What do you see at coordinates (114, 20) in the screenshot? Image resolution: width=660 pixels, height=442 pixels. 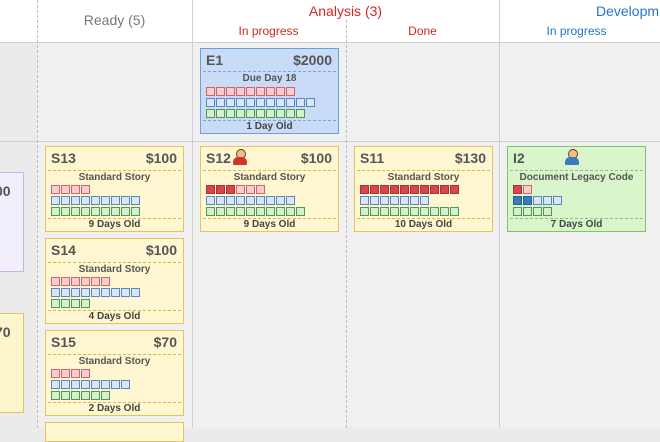 I see `ready-column-title: Ready (5)` at bounding box center [114, 20].